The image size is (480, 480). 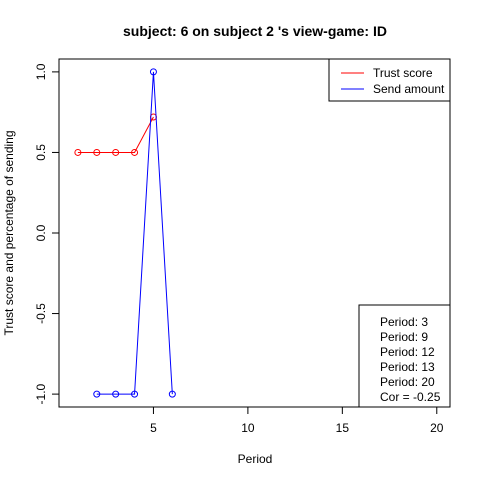 I want to click on x-tick-label: 20, so click(x=437, y=428).